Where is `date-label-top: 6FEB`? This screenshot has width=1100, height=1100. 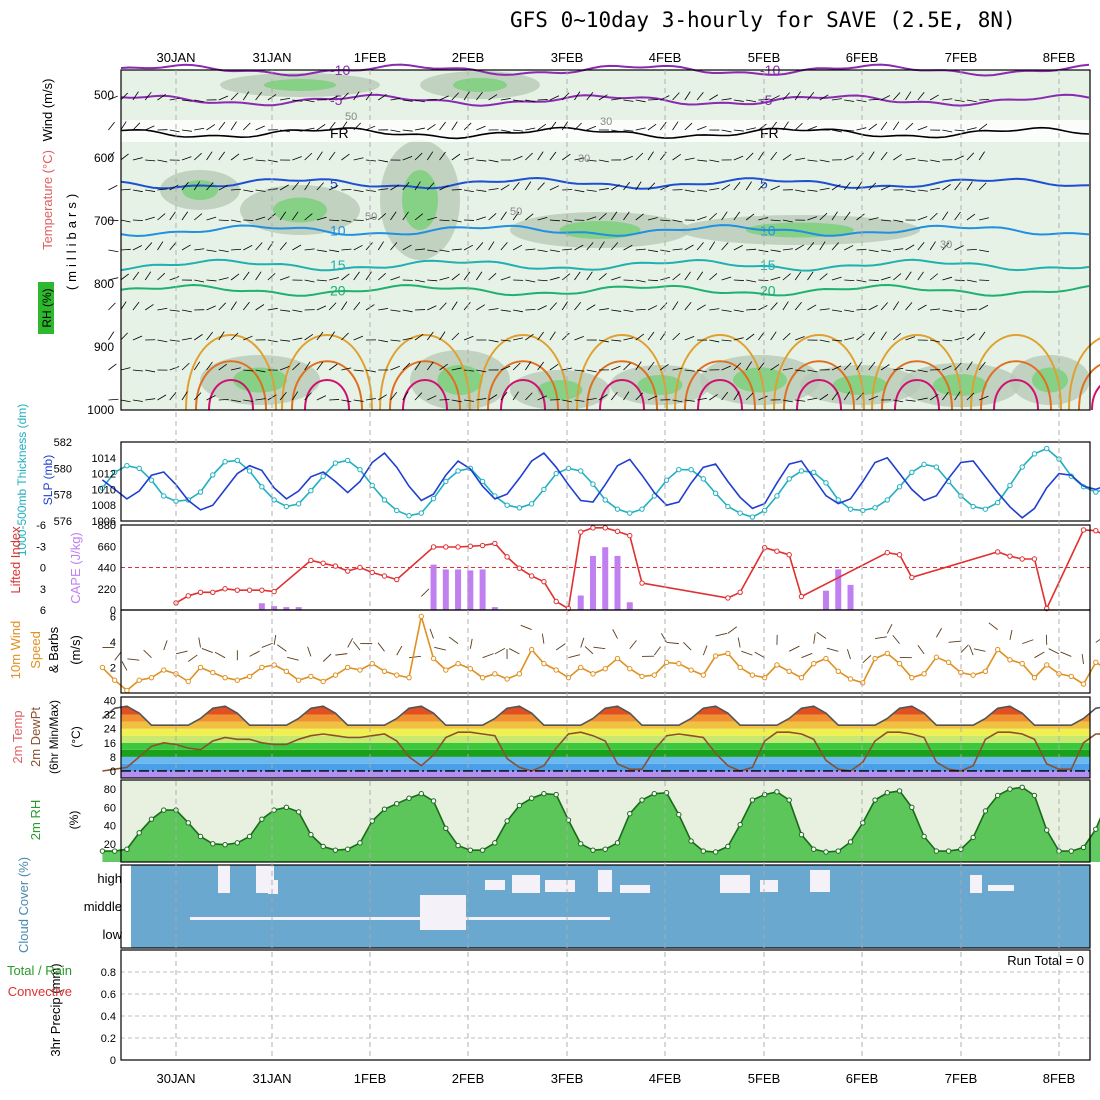 date-label-top: 6FEB is located at coordinates (862, 57).